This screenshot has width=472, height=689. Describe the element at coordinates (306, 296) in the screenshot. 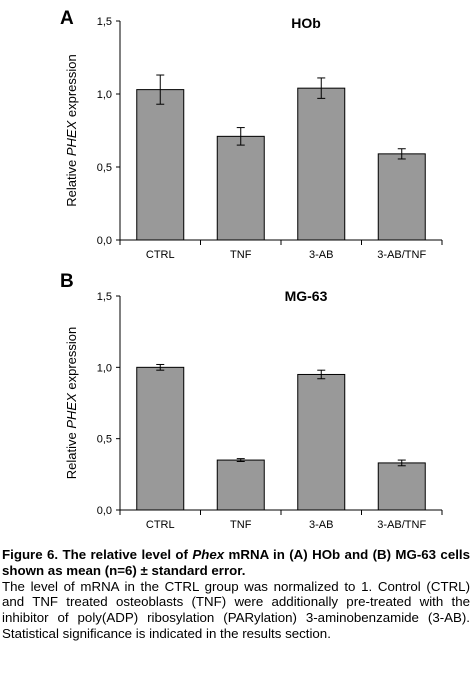

I see `chart-title: MG-63` at that location.